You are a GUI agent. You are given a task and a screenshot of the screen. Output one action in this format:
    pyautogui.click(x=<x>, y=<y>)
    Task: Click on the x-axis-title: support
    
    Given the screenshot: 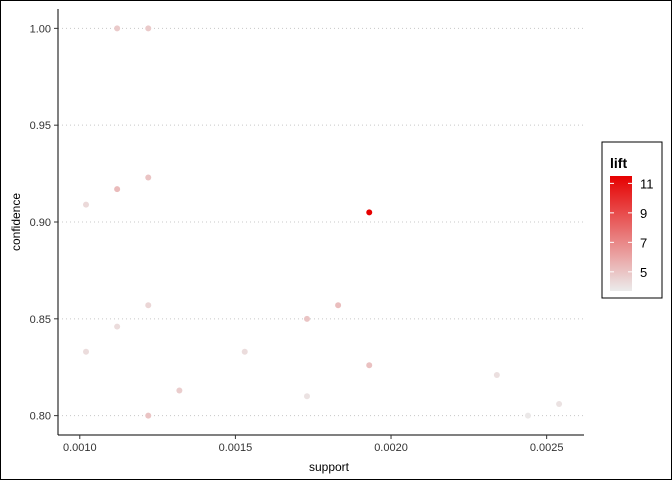 What is the action you would take?
    pyautogui.click(x=329, y=467)
    